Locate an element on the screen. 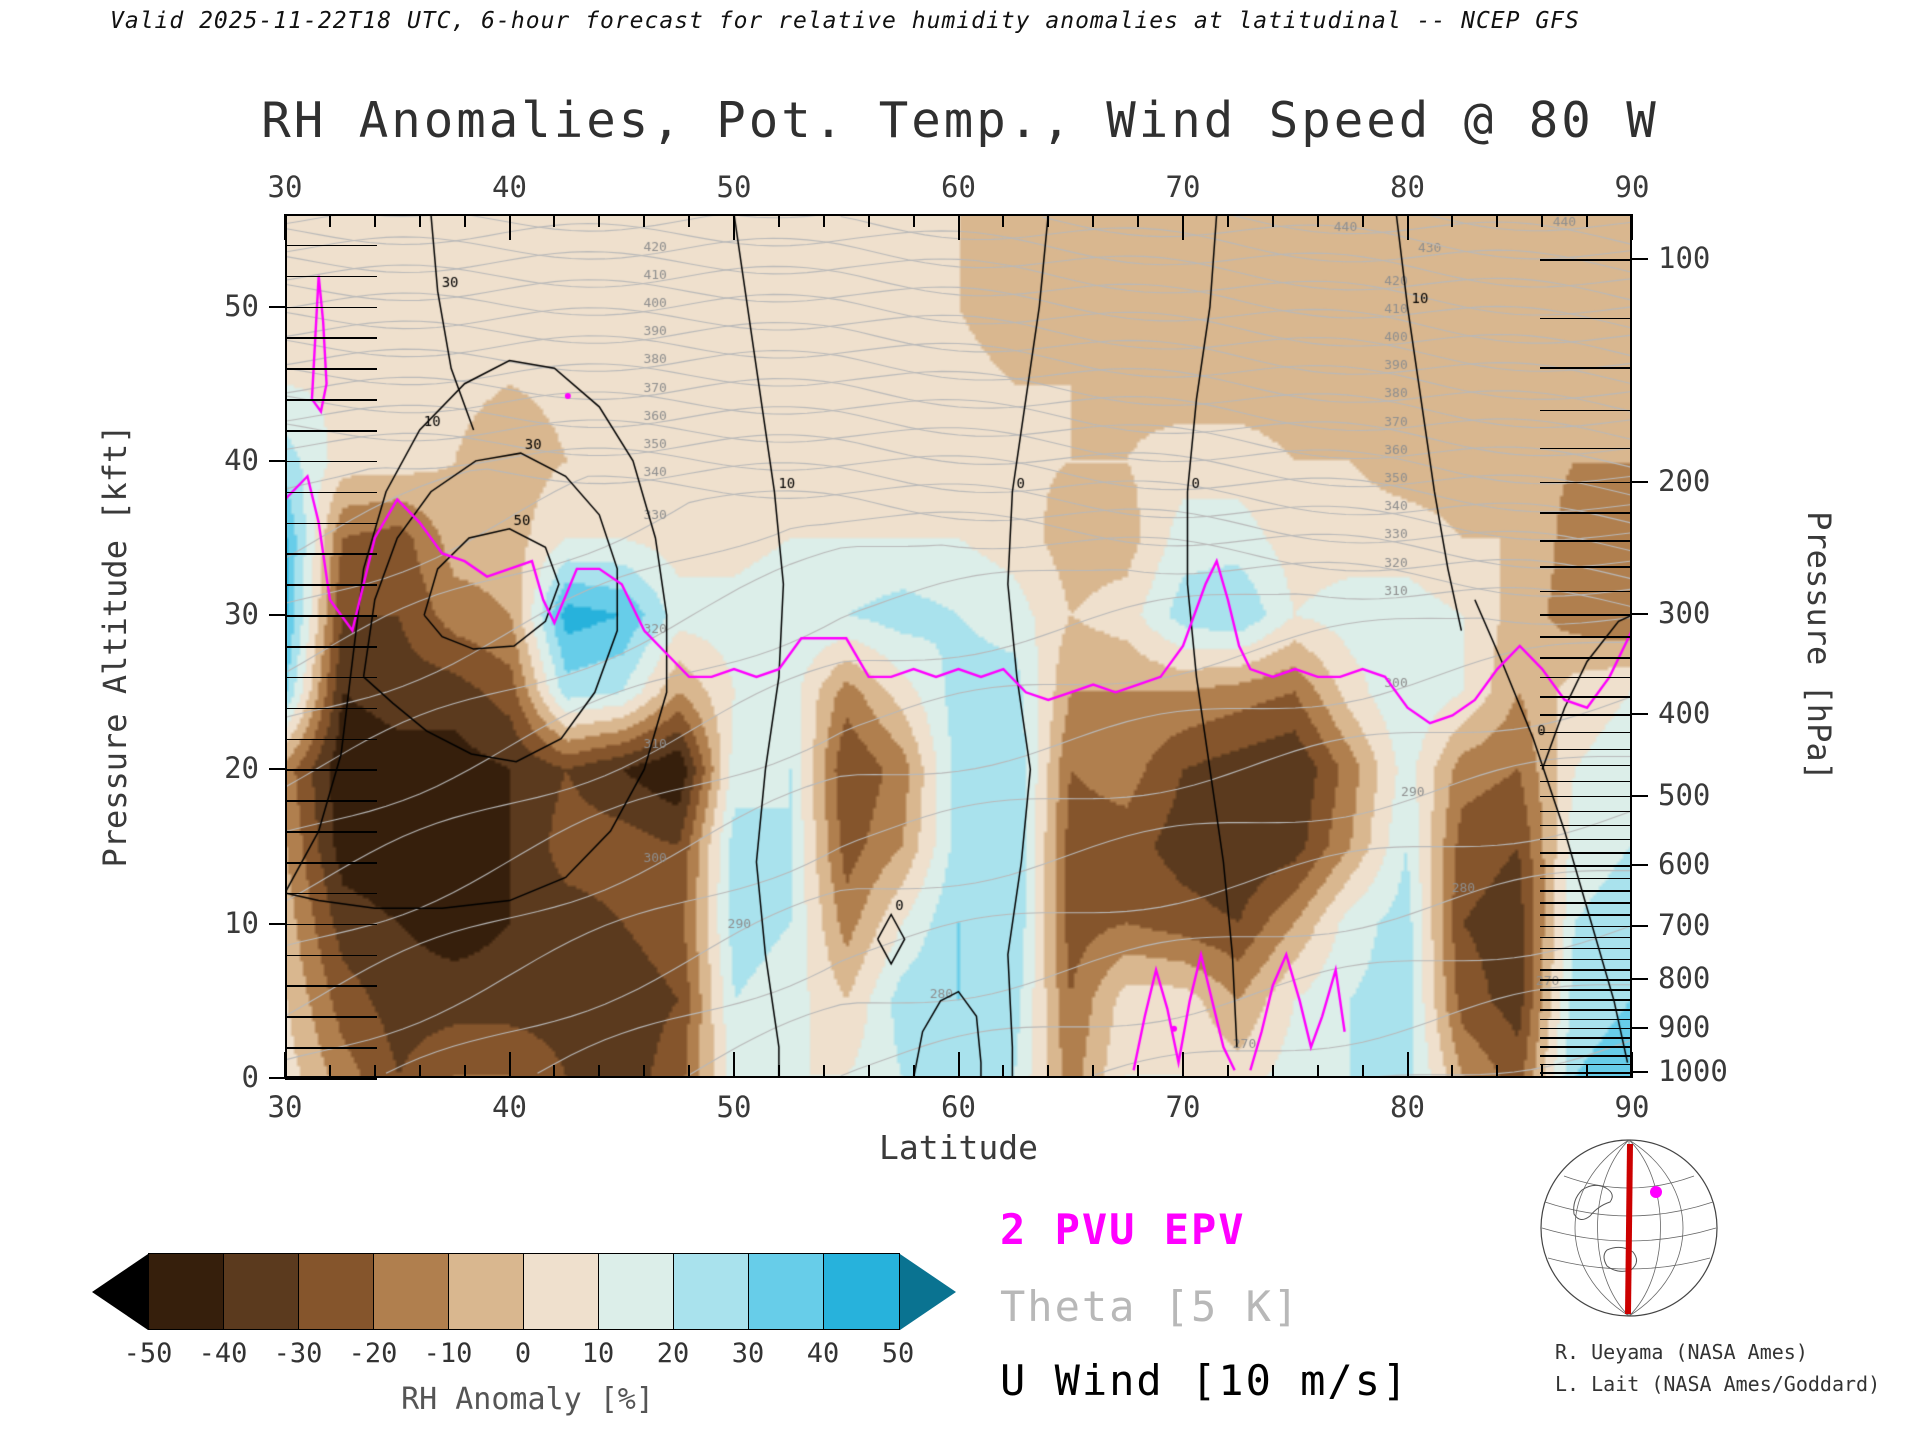 Image resolution: width=1920 pixels, height=1440 pixels. hpa-tick-label: 700 is located at coordinates (1684, 924).